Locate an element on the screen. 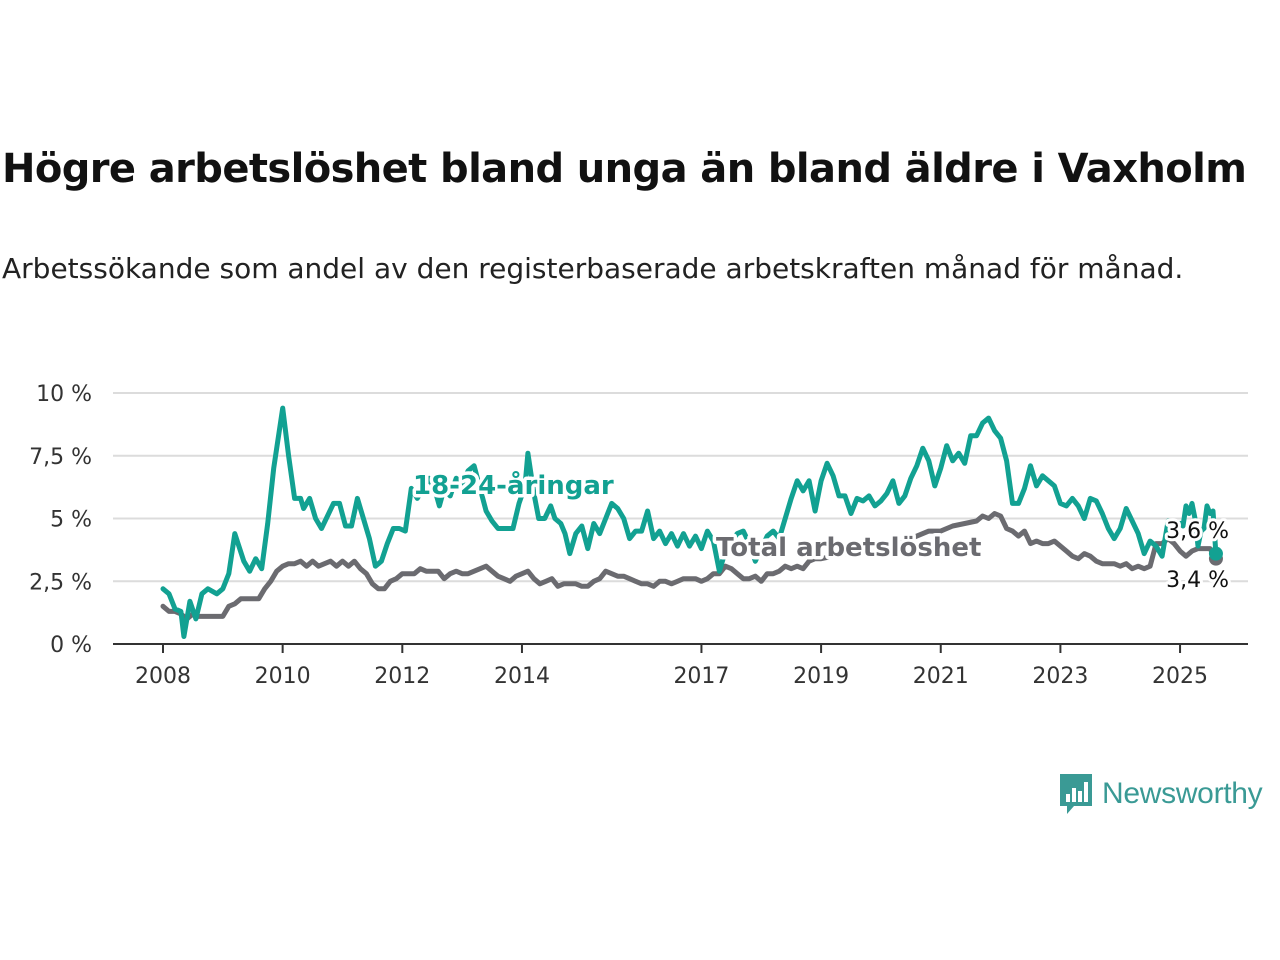 The height and width of the screenshot is (960, 1280). series-label-total: Total arbetslöshet is located at coordinates (848, 548).